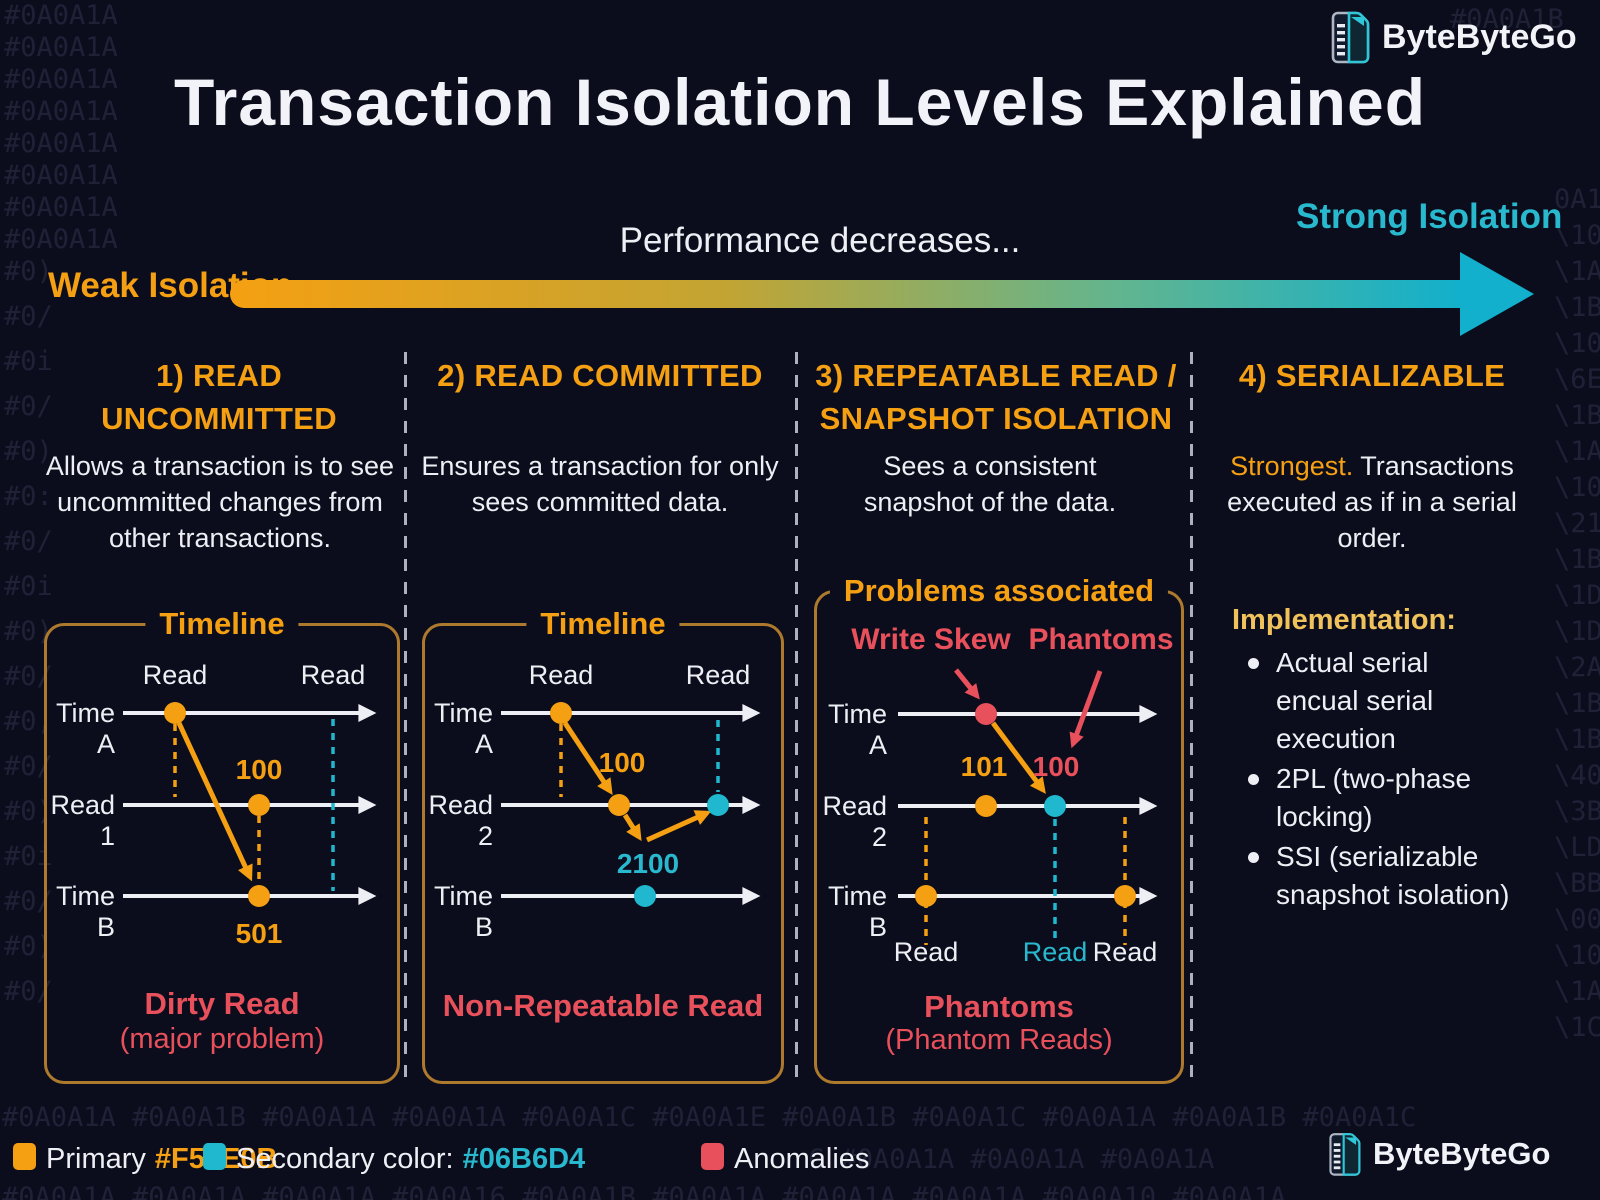 The width and height of the screenshot is (1600, 1200). I want to click on column2-heading-line1: 2) READ COMMITTED, so click(600, 375).